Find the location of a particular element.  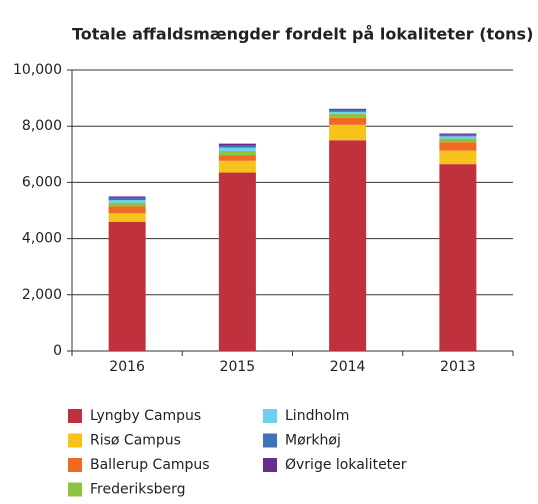

legend-label: Øvrige lokaliteter is located at coordinates (346, 465).